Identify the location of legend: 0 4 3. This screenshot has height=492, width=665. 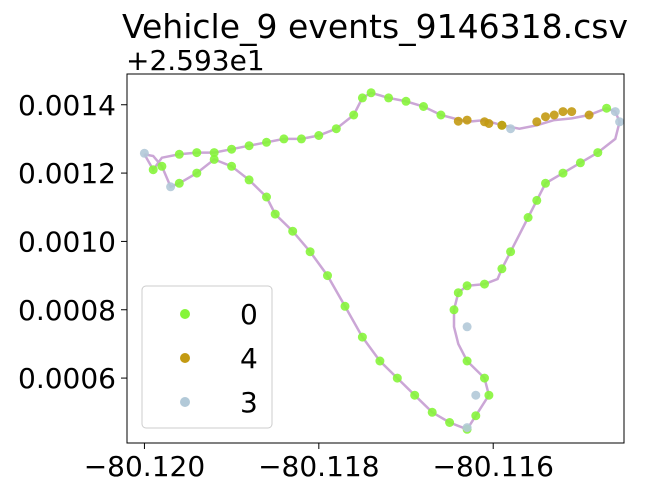
(207, 357).